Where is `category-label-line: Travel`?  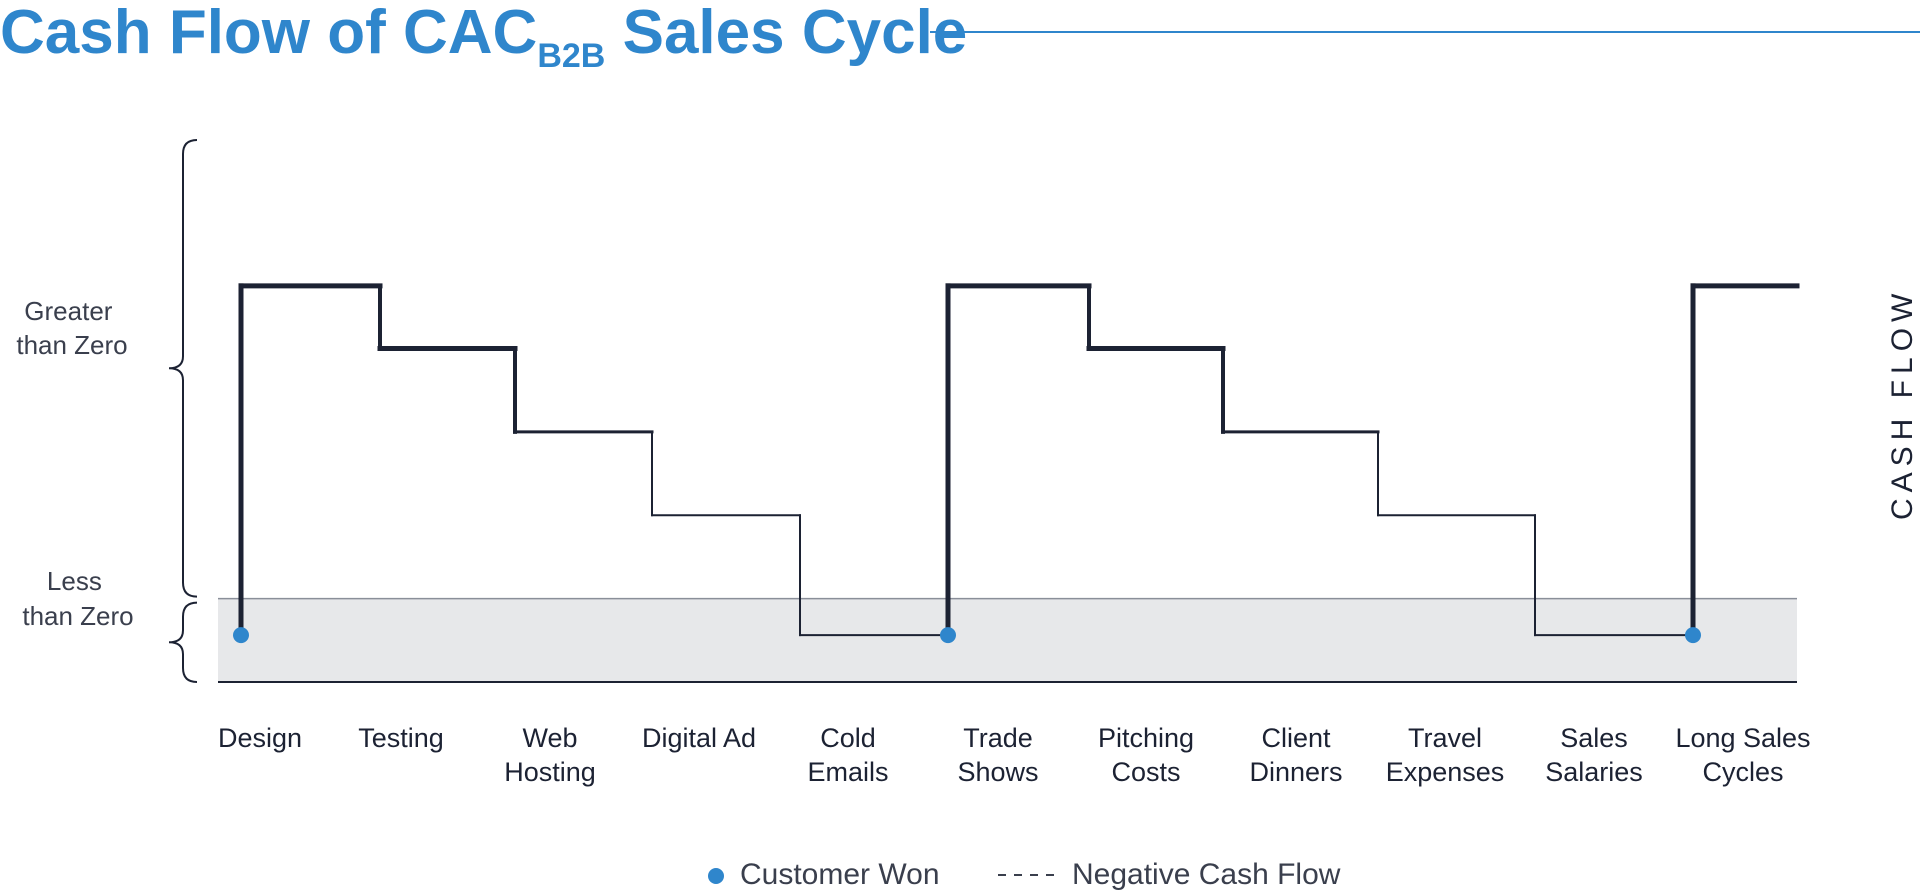 category-label-line: Travel is located at coordinates (1445, 738).